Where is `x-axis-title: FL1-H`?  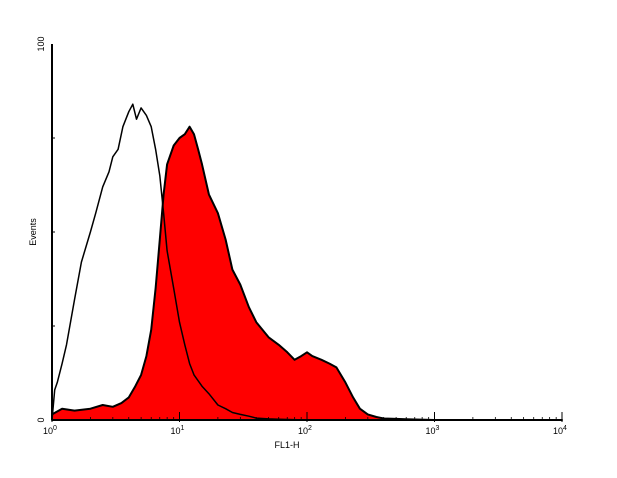 x-axis-title: FL1-H is located at coordinates (286, 445).